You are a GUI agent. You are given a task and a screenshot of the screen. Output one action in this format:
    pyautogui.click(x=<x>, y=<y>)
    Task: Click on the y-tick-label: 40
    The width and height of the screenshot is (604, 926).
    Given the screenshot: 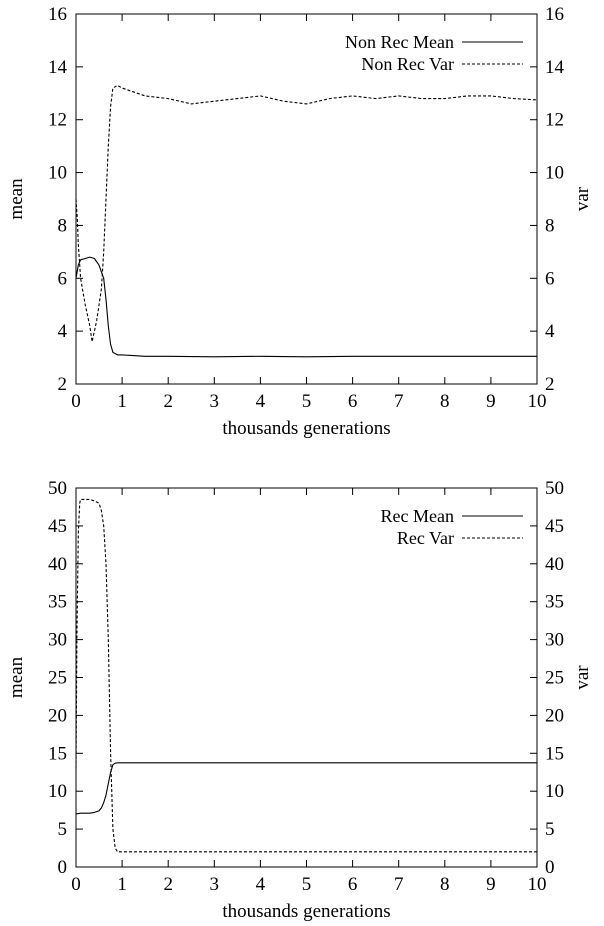 What is the action you would take?
    pyautogui.click(x=57, y=564)
    